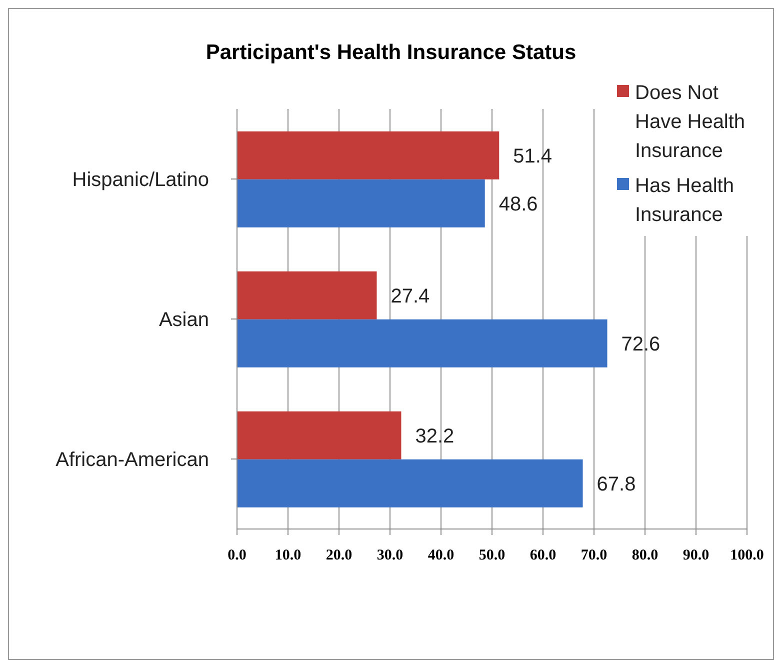 The image size is (782, 669). I want to click on x-tick-label: 40.0, so click(441, 556).